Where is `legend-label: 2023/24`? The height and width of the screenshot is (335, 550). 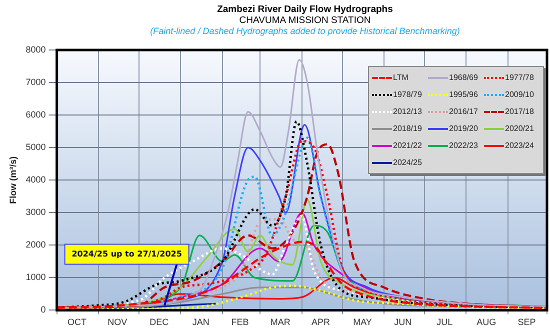
legend-label: 2023/24 is located at coordinates (519, 145).